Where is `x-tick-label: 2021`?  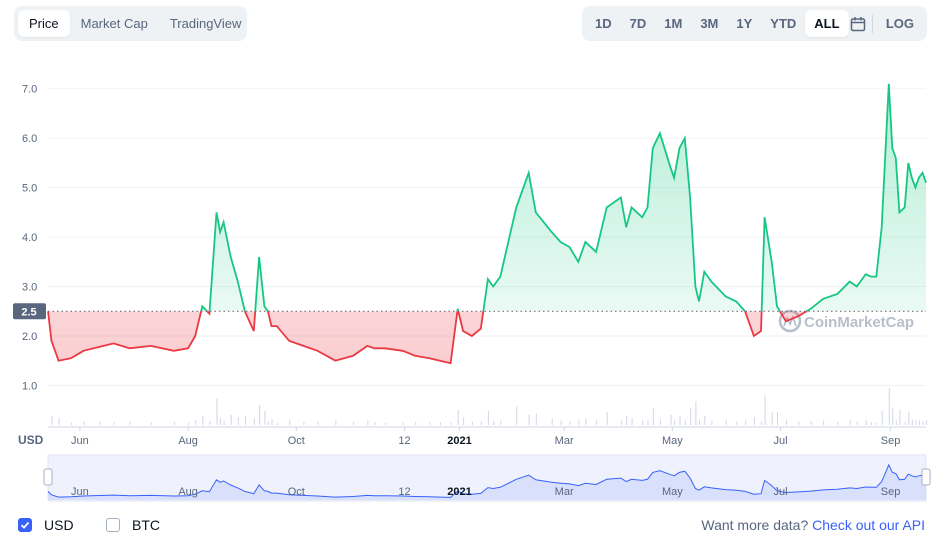
x-tick-label: 2021 is located at coordinates (459, 441).